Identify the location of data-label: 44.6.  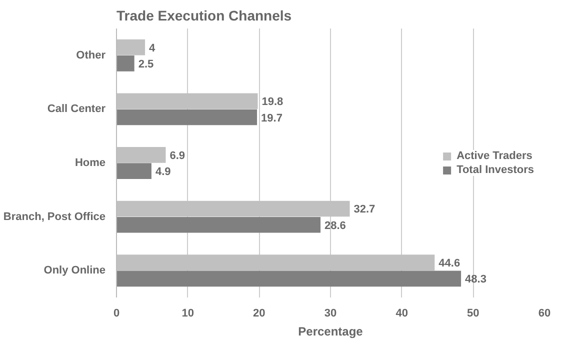
(449, 264).